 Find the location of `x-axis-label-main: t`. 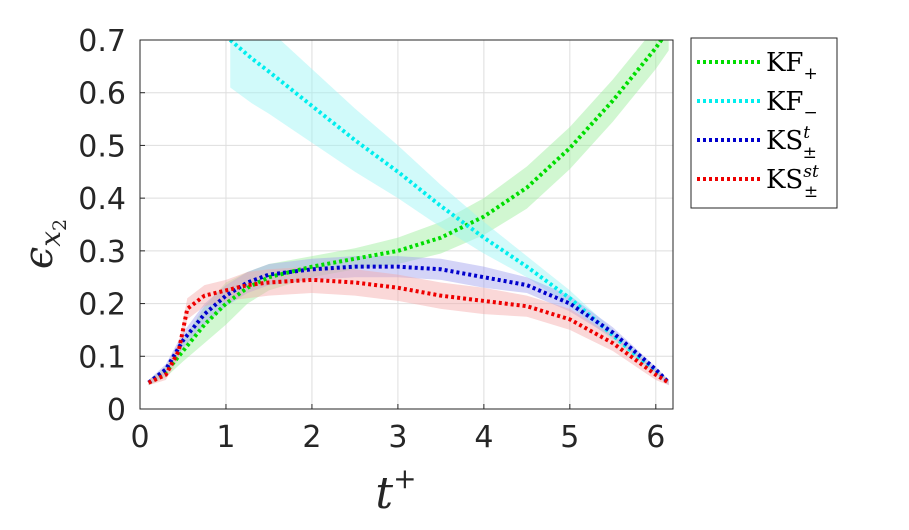

x-axis-label-main: t is located at coordinates (384, 493).